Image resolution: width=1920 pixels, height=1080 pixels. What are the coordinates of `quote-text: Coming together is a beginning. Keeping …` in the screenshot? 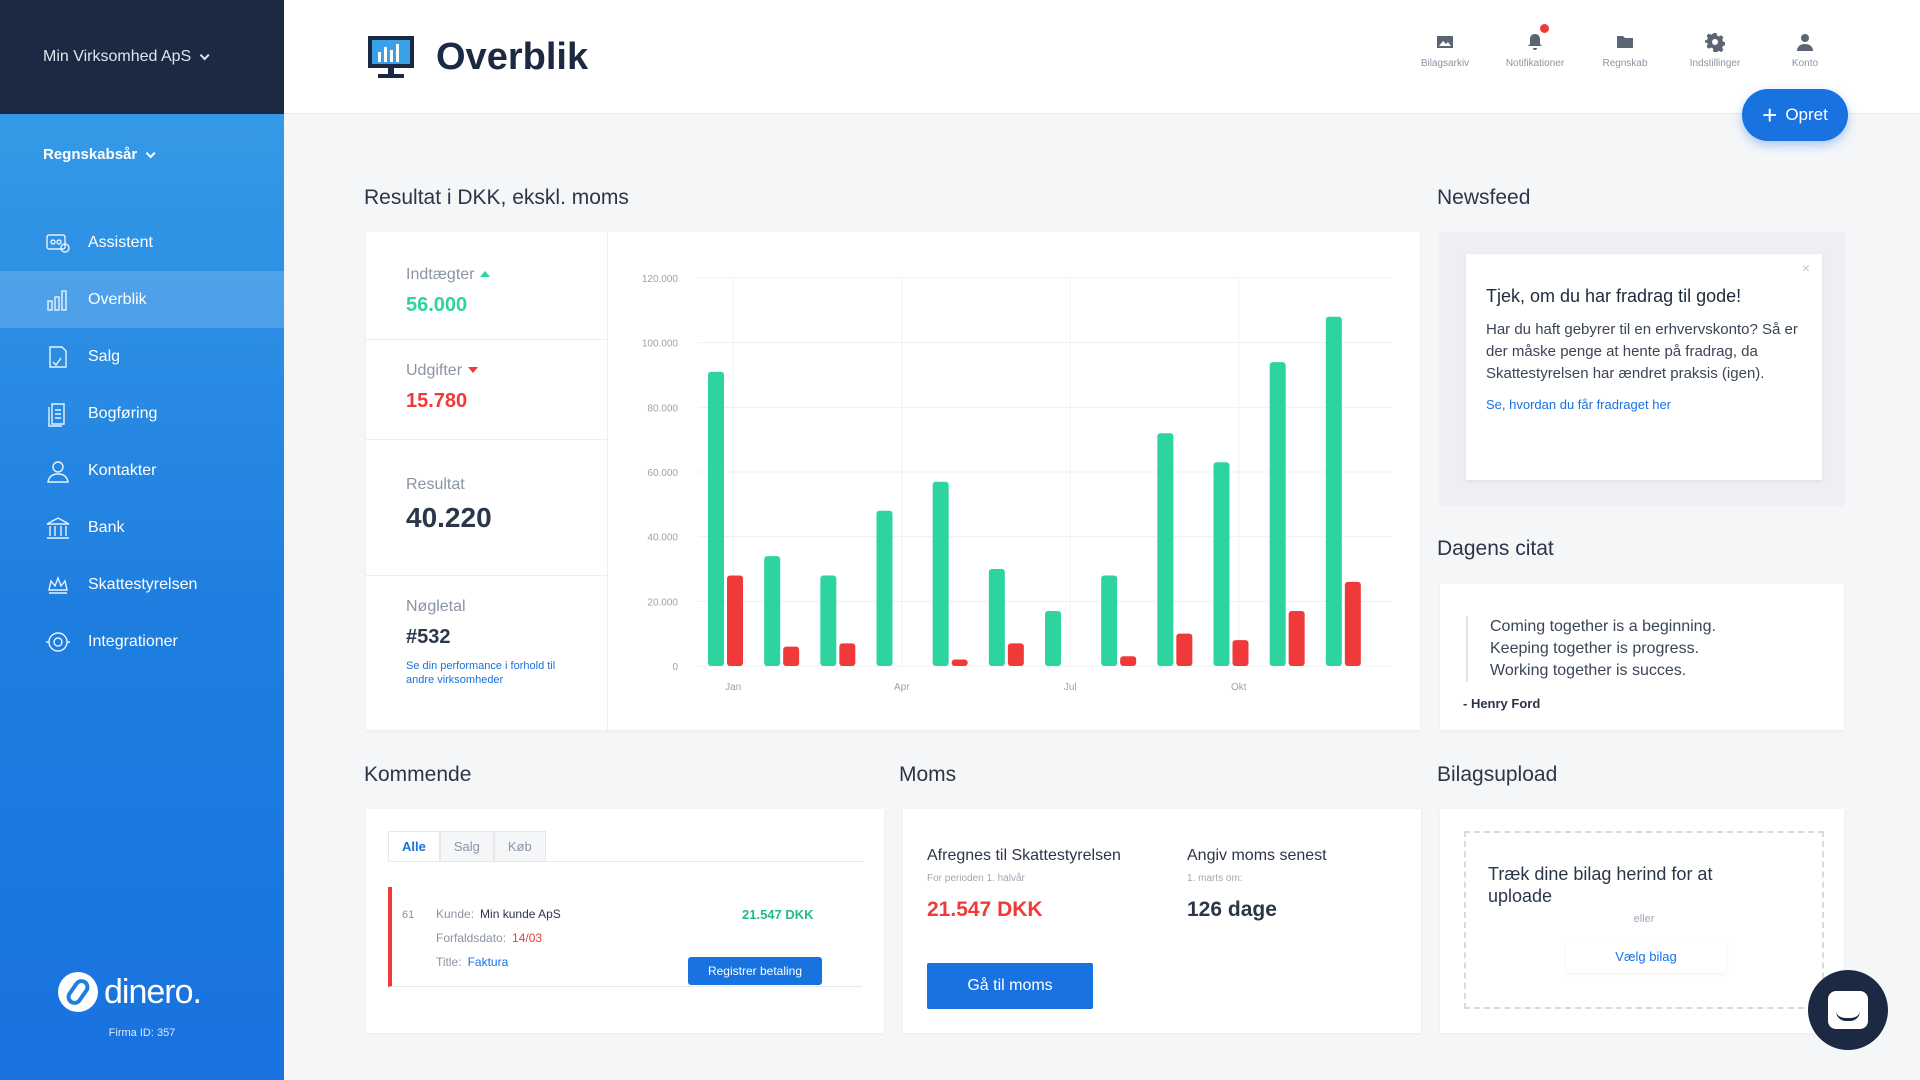 It's located at (1636, 649).